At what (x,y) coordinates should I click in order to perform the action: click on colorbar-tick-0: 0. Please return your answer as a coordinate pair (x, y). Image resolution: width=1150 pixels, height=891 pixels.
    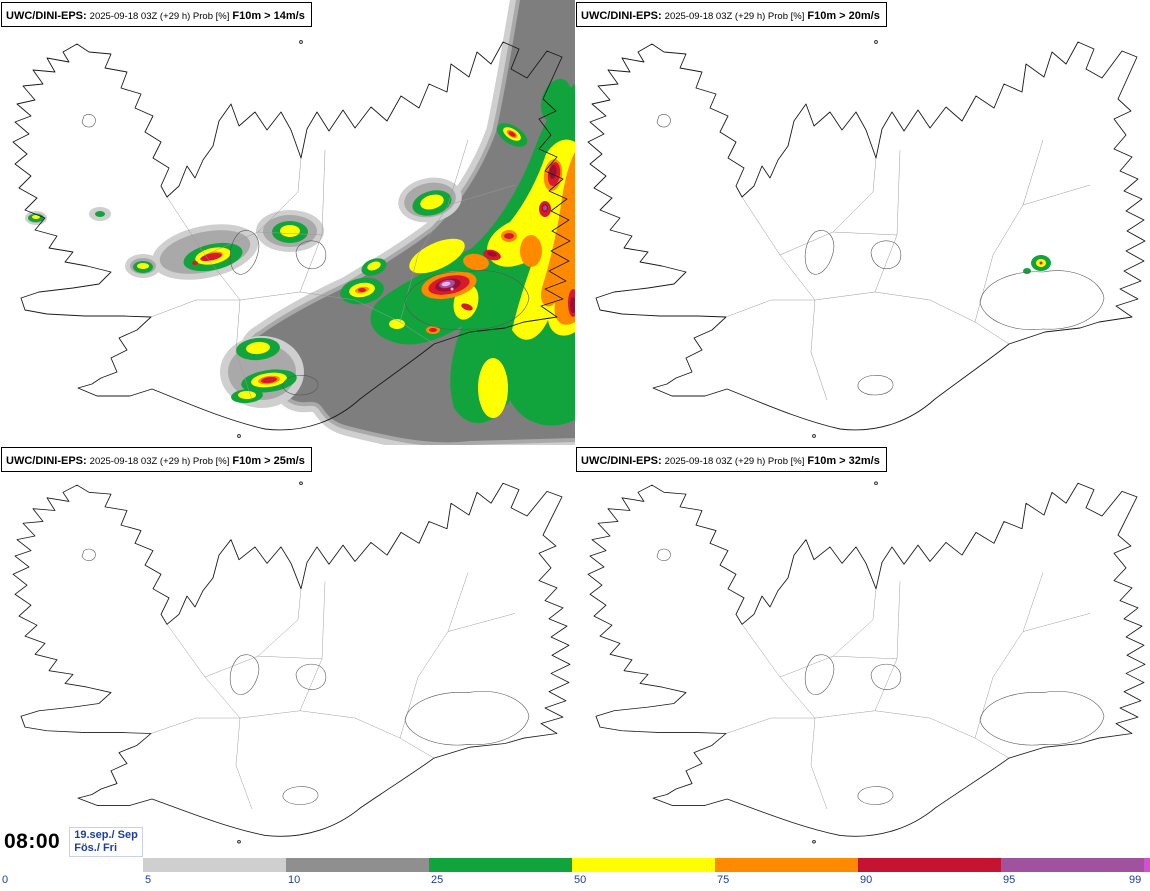
    Looking at the image, I should click on (5, 880).